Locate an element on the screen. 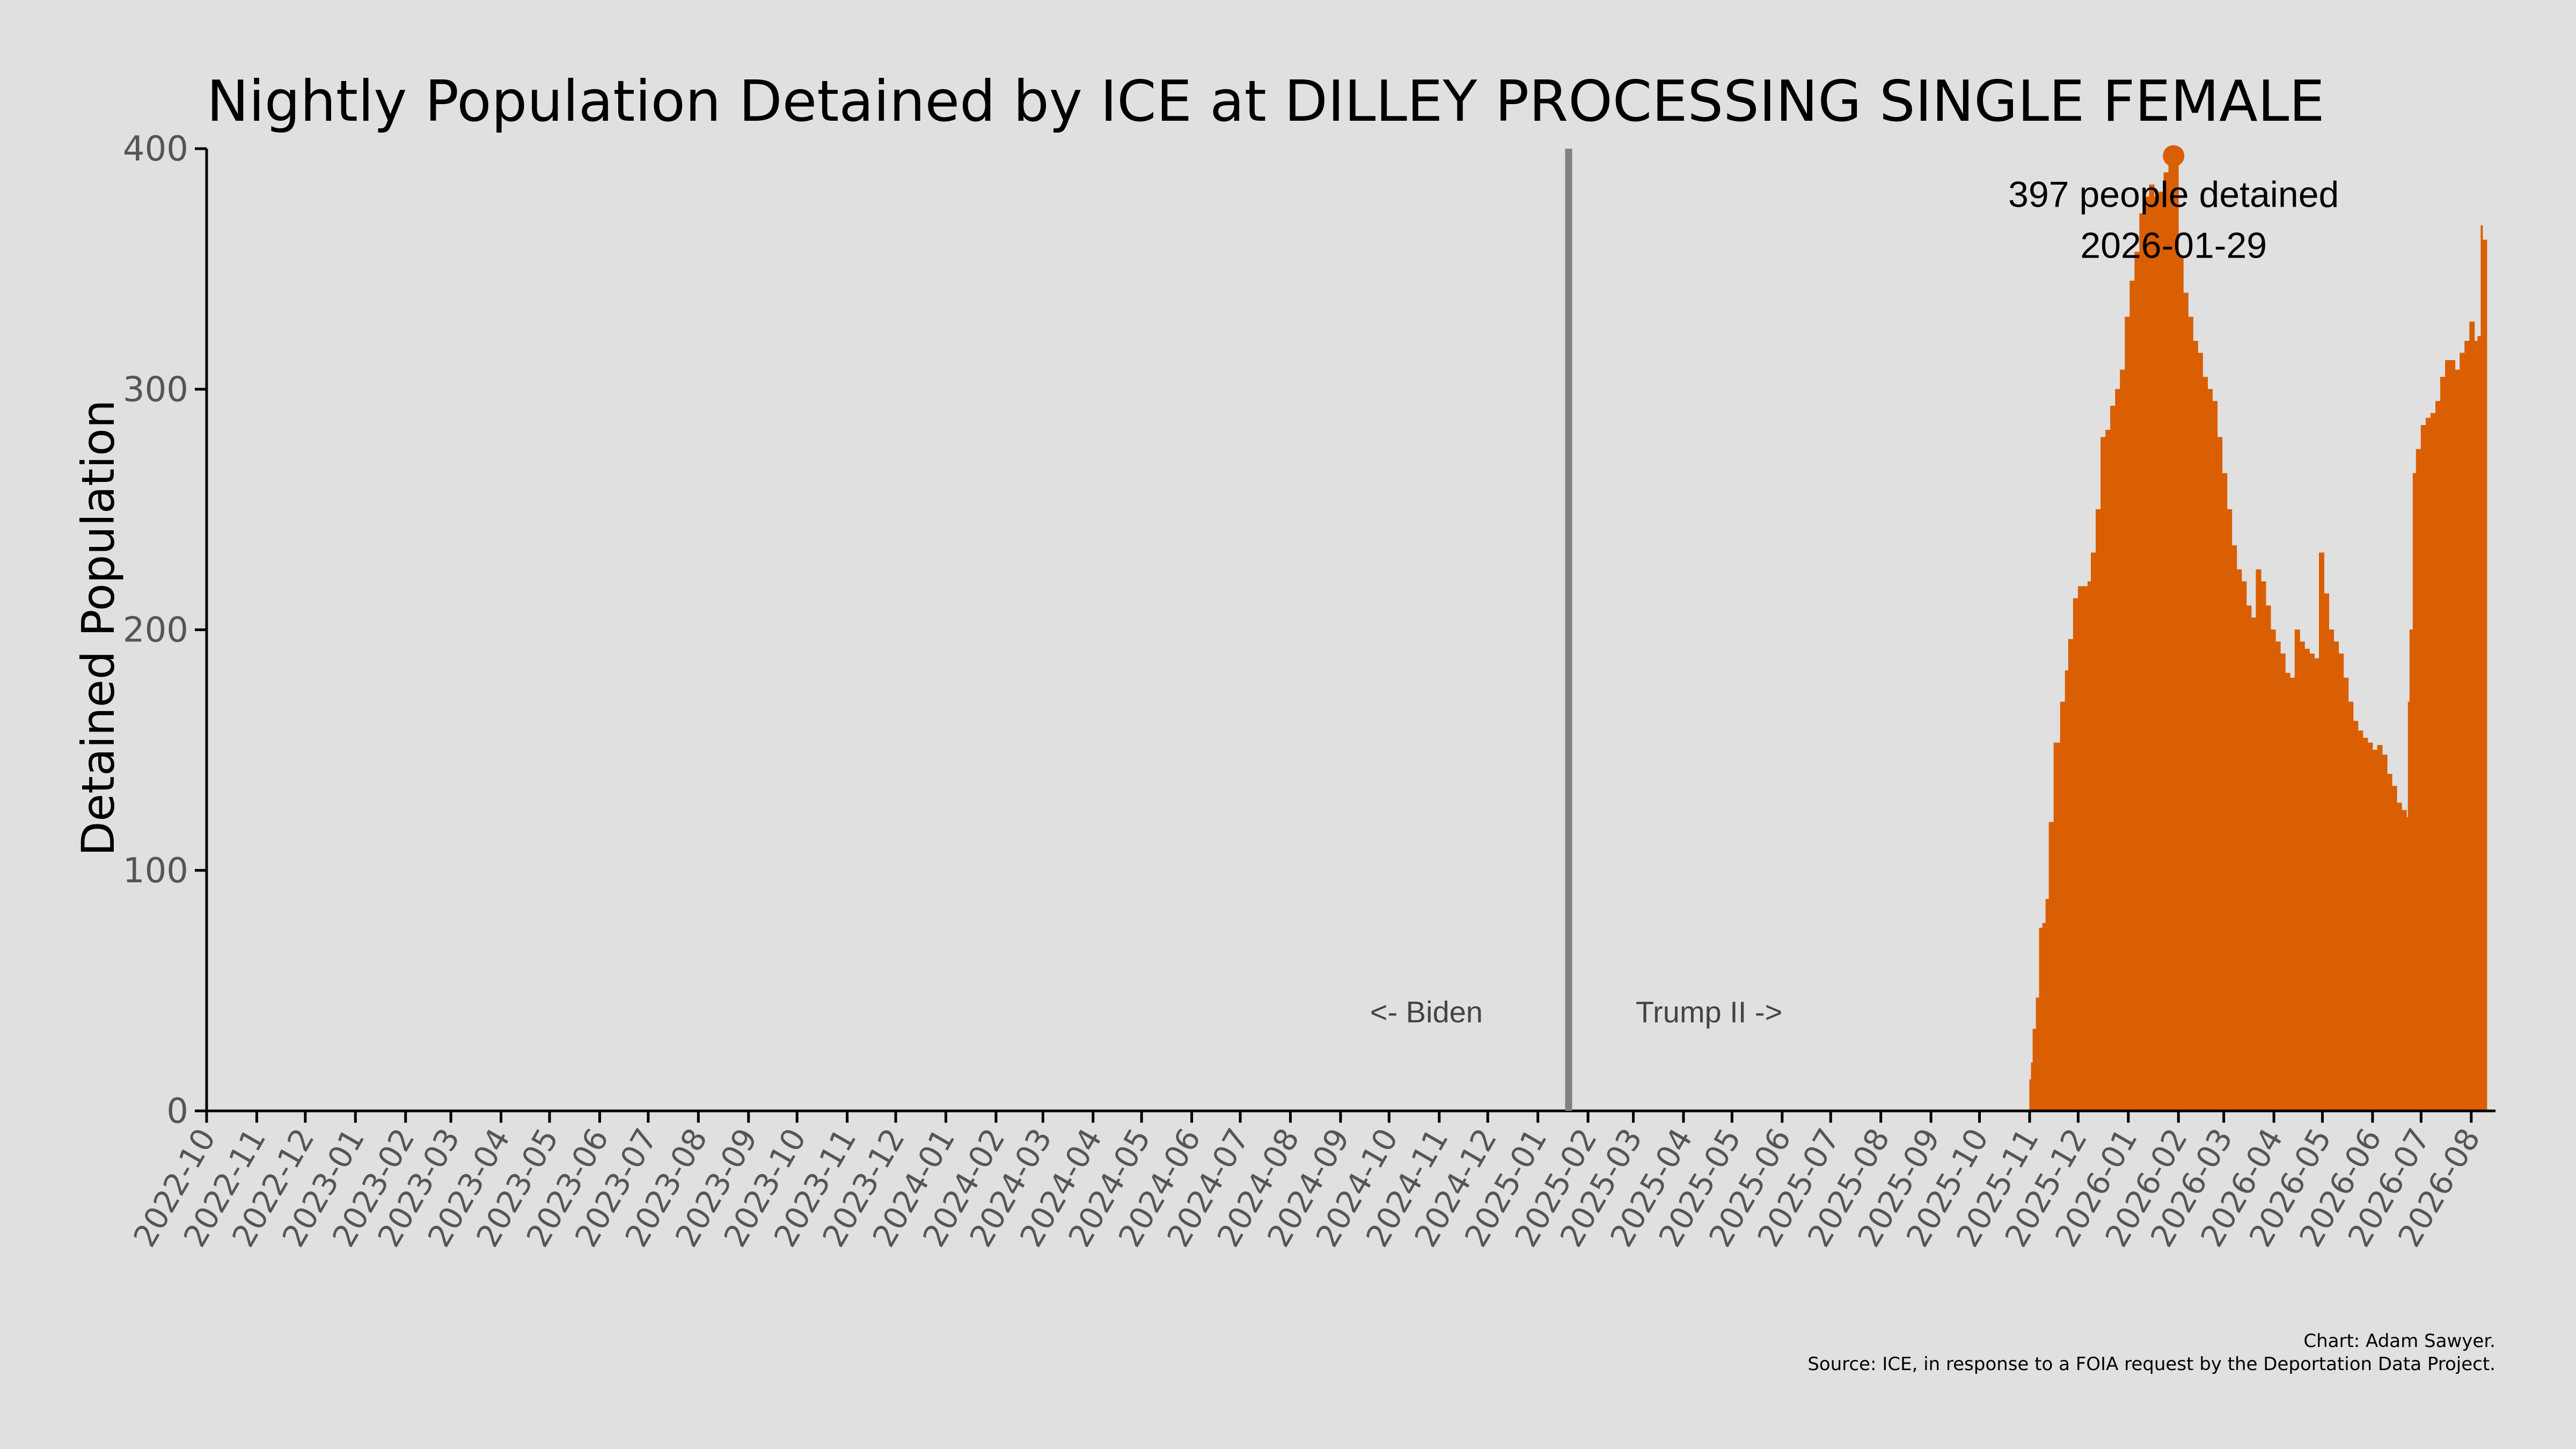 The height and width of the screenshot is (1449, 2576). peak-annotation-count: 397 people detained is located at coordinates (2173, 194).